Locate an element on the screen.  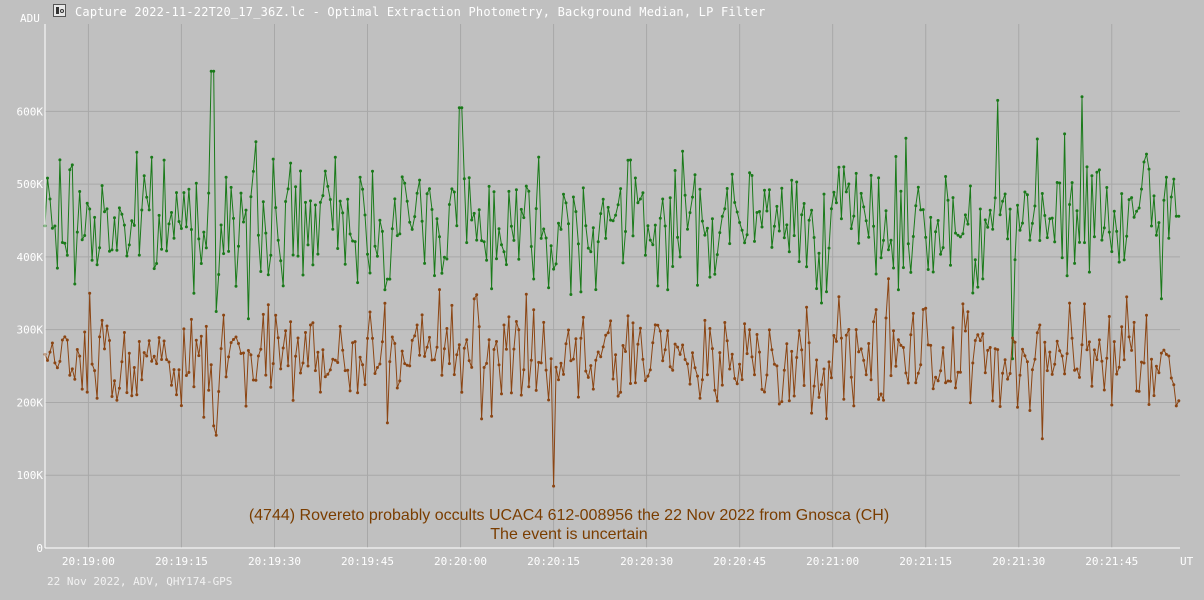
chart-app-icon is located at coordinates (59, 10).